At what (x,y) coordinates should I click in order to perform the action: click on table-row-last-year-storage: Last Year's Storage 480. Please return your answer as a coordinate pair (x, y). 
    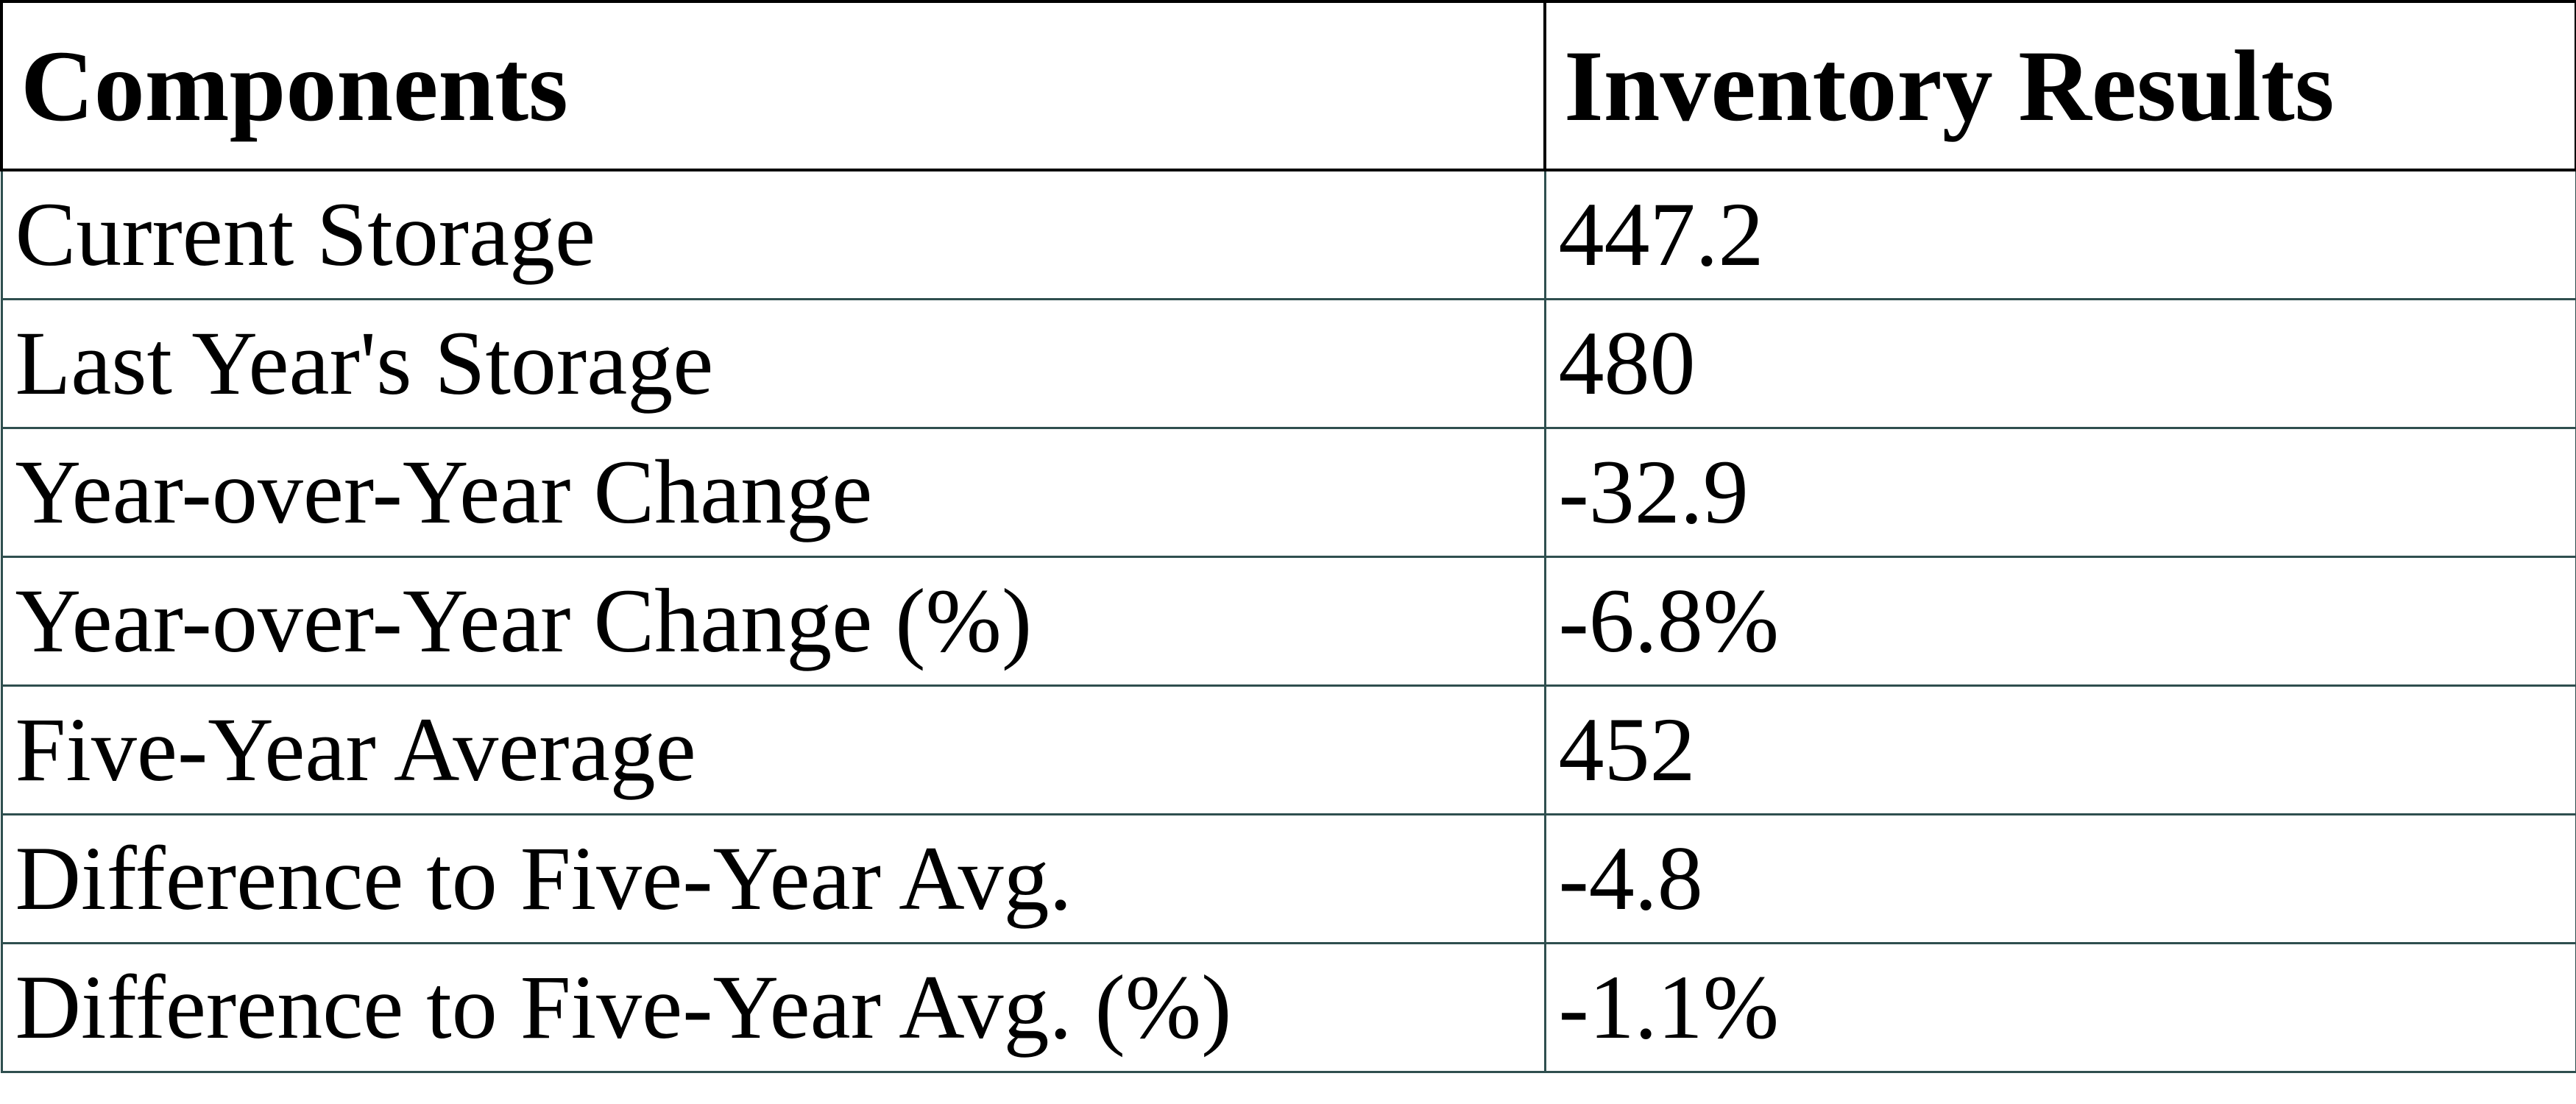
    Looking at the image, I should click on (1288, 363).